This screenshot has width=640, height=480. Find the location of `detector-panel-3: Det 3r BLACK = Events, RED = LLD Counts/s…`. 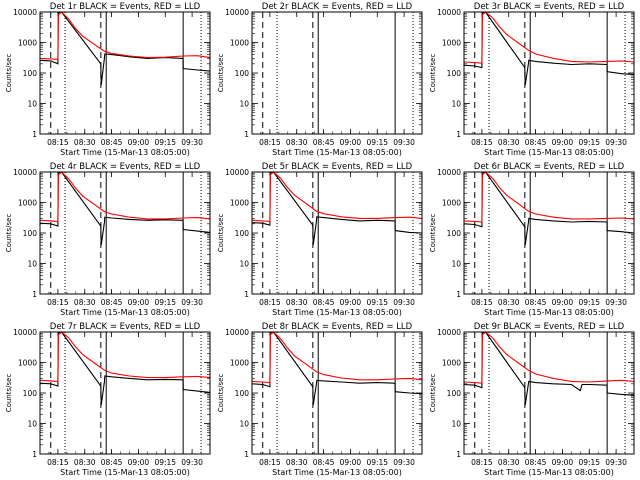

detector-panel-3: Det 3r BLACK = Events, RED = LLD Counts/s… is located at coordinates (532, 79).